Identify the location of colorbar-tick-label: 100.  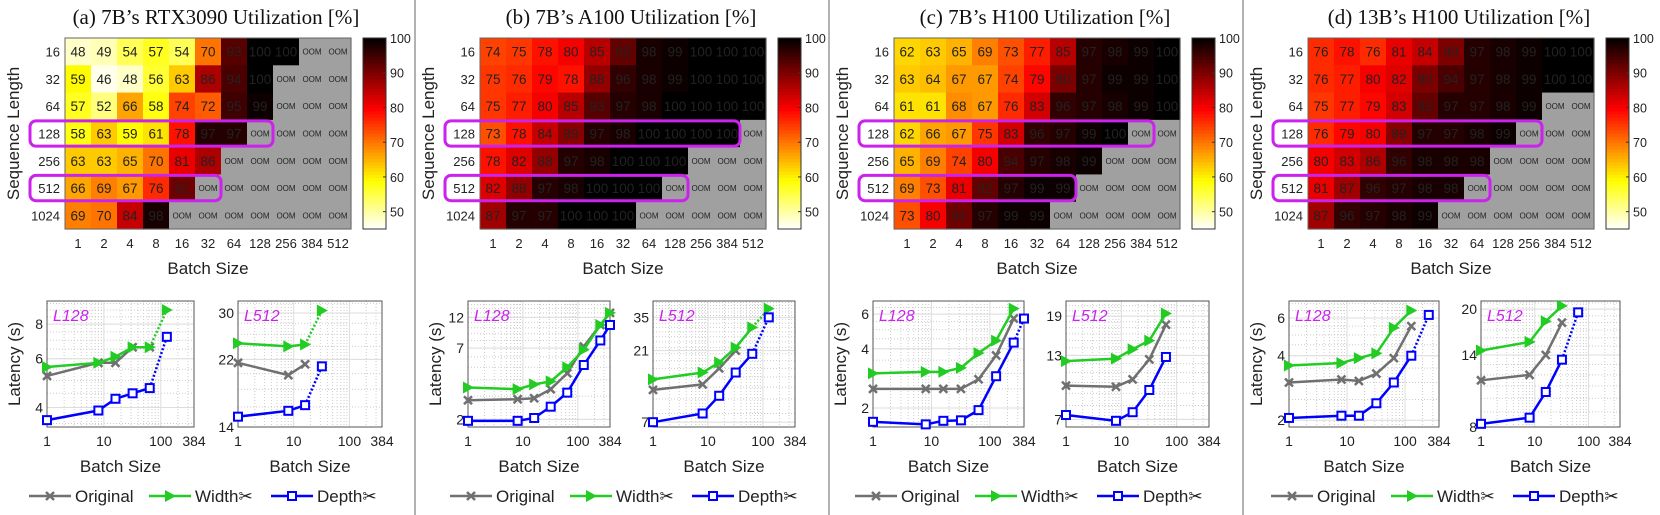
(1229, 39).